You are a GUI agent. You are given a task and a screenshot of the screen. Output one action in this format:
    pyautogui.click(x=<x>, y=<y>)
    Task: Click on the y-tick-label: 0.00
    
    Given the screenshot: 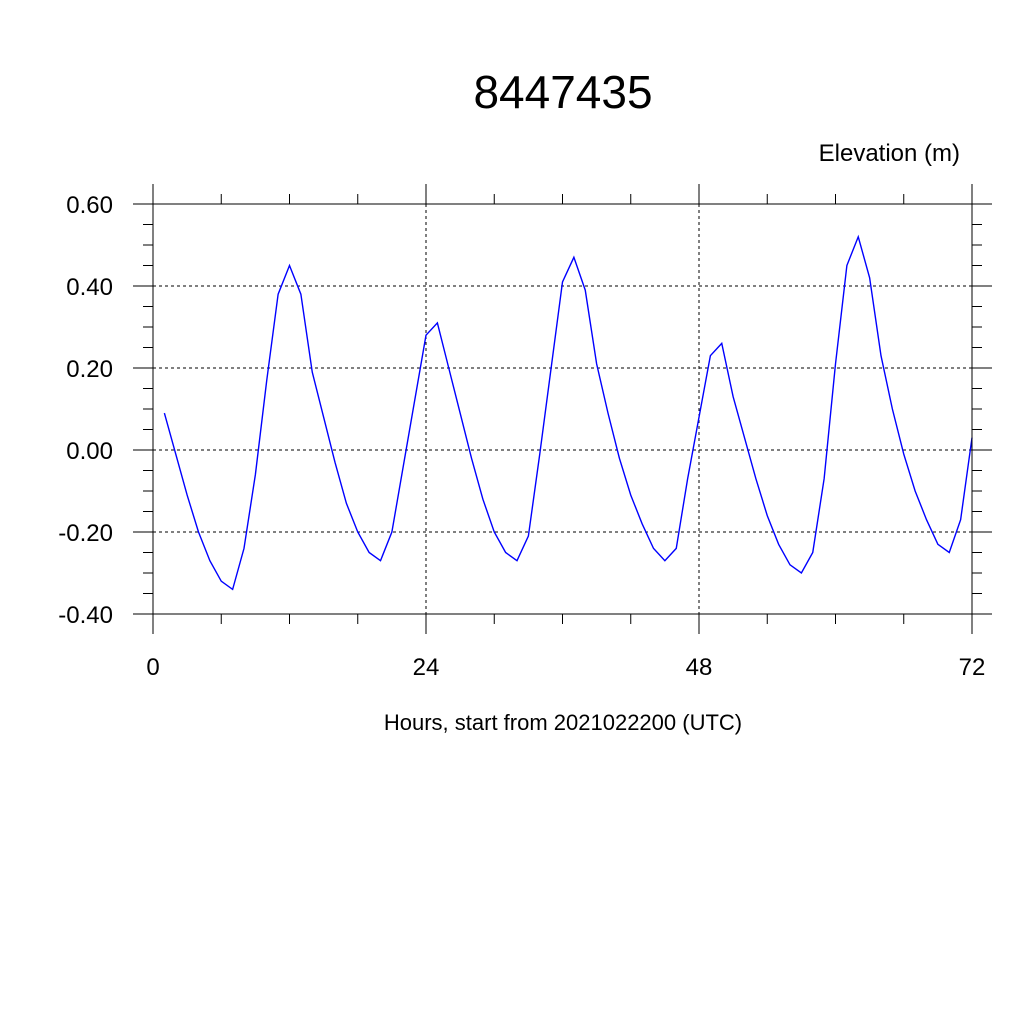 What is the action you would take?
    pyautogui.click(x=89, y=451)
    